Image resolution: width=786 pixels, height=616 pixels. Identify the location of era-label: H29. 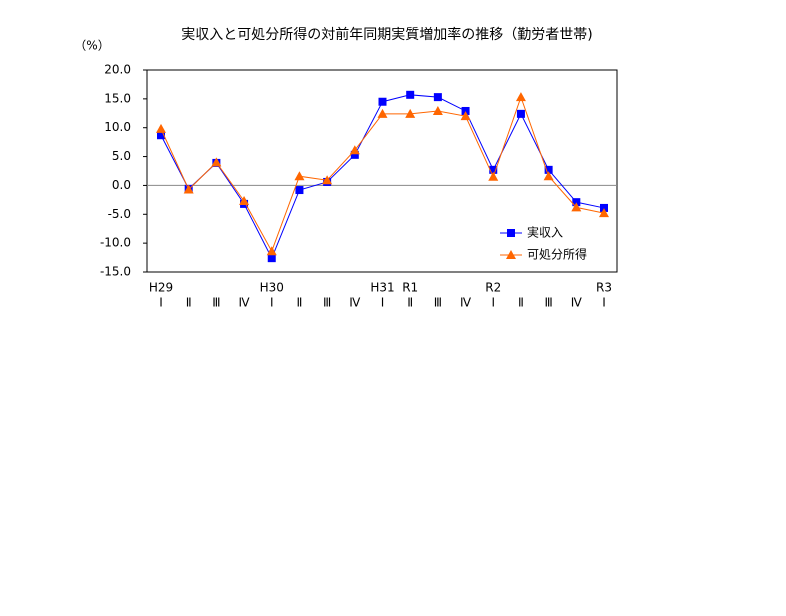
(161, 288).